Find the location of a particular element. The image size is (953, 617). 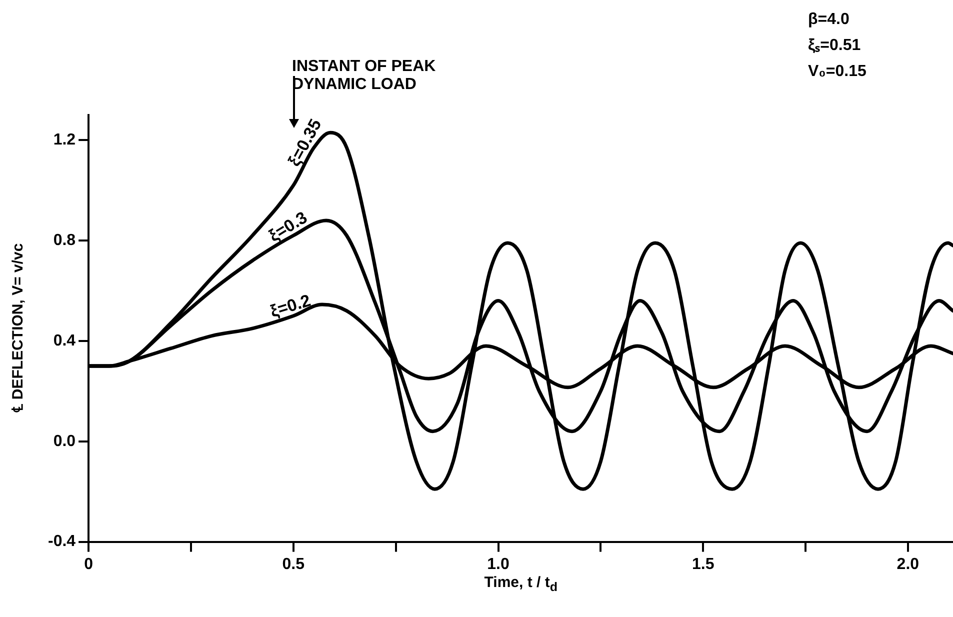

x-tick-label: 1.0 is located at coordinates (498, 564).